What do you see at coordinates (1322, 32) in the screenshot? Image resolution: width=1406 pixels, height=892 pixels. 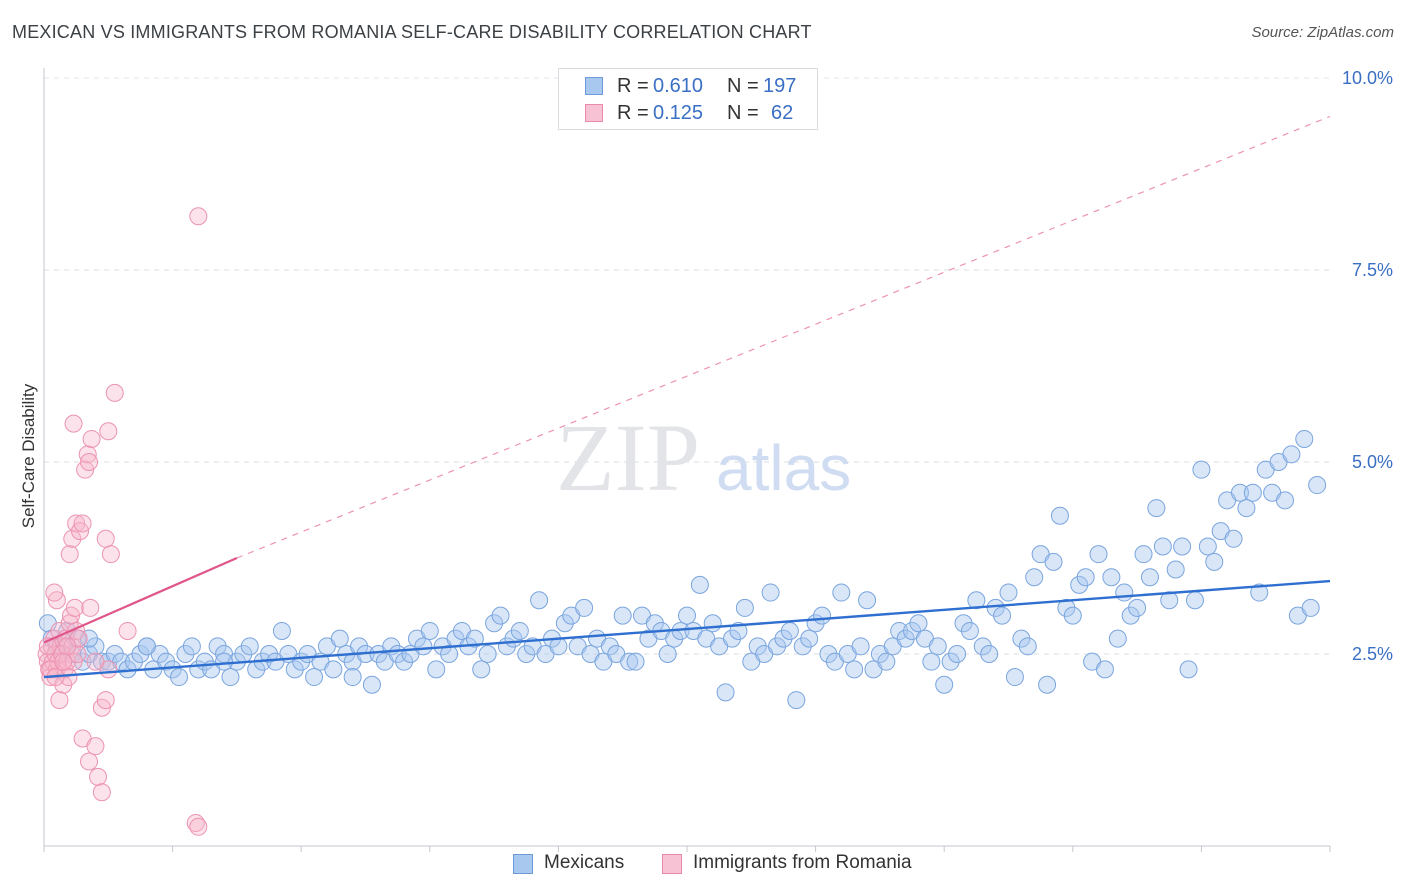 I see `source-label: Source: ZipAtlas.com` at bounding box center [1322, 32].